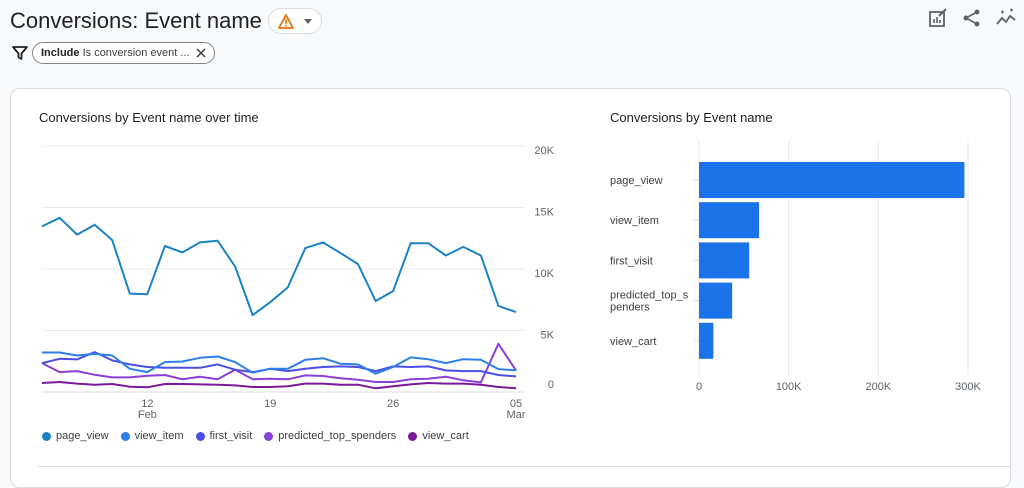 The width and height of the screenshot is (1024, 488). I want to click on bar-category-label: penders, so click(630, 308).